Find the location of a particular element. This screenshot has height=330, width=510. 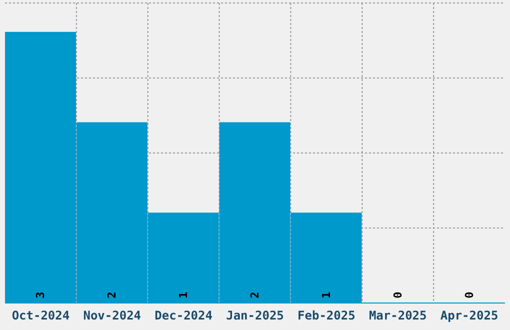

x-tick-label: Jan-2025 is located at coordinates (255, 315).